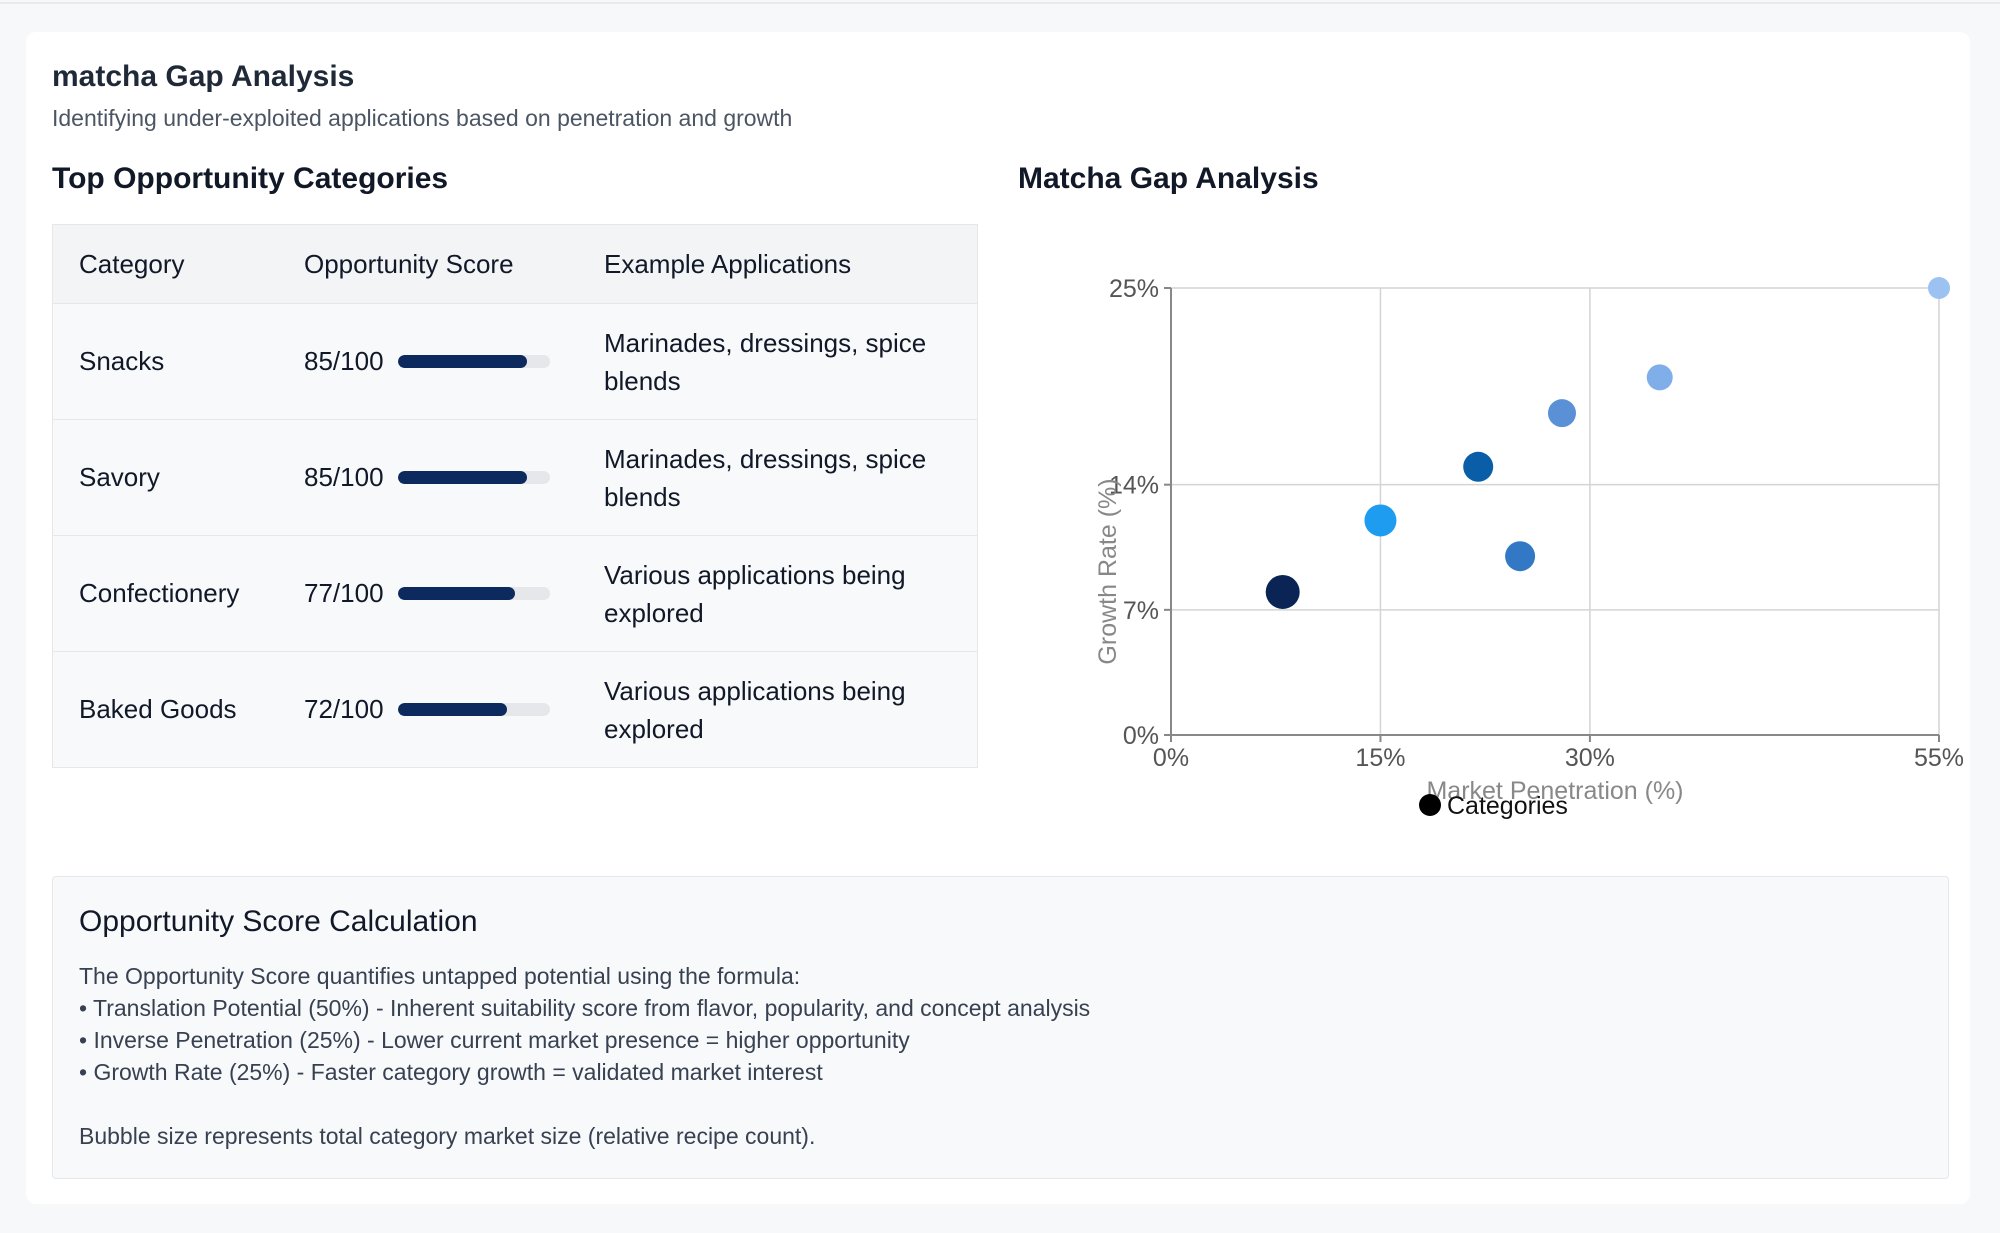 This screenshot has height=1233, width=2000. I want to click on y-tick-label: 25%, so click(1134, 289).